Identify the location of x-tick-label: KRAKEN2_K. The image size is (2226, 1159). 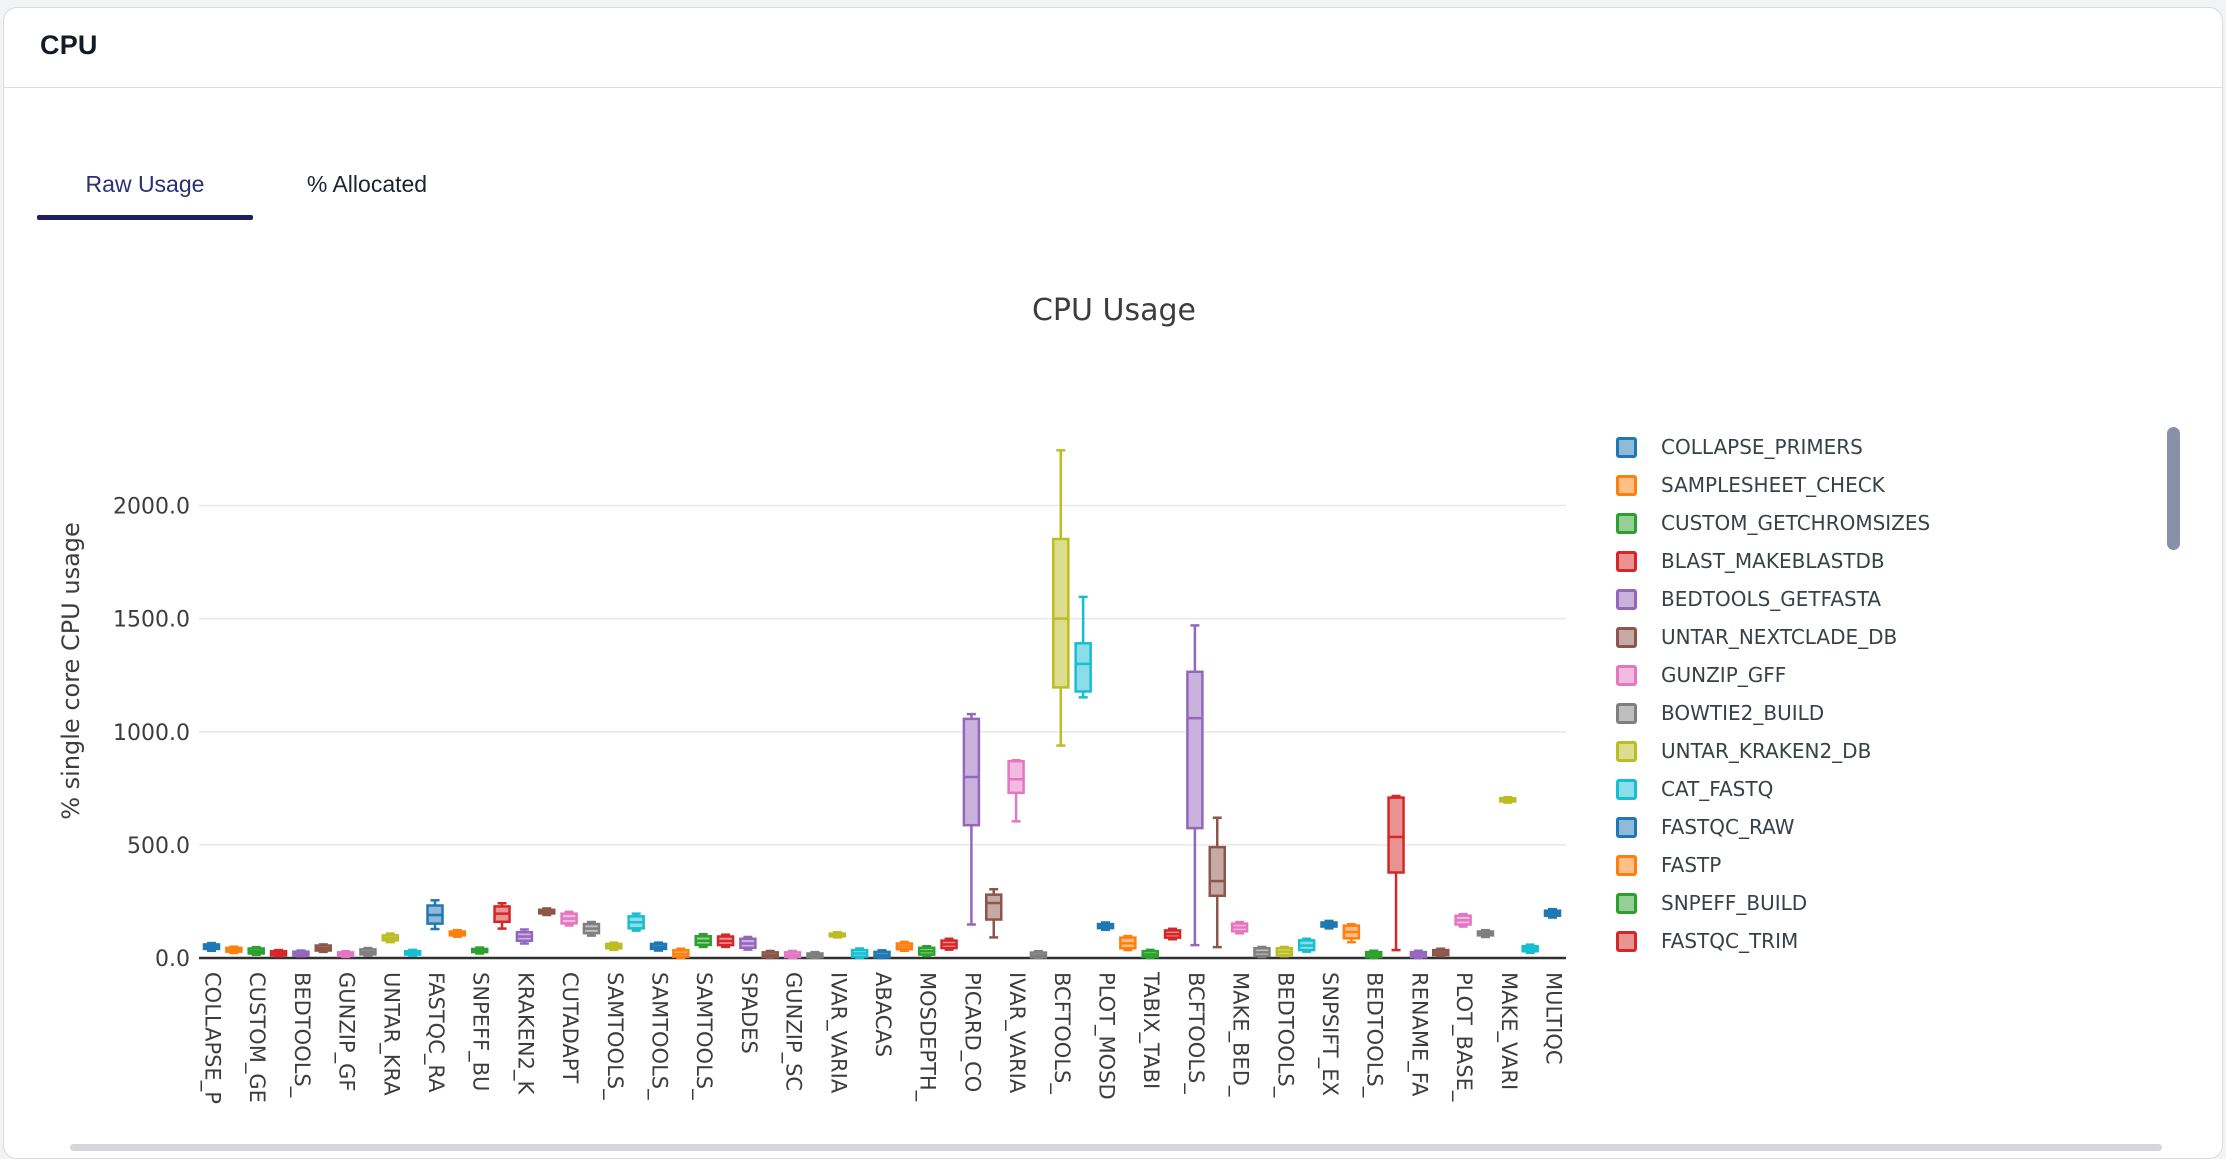
(524, 1033).